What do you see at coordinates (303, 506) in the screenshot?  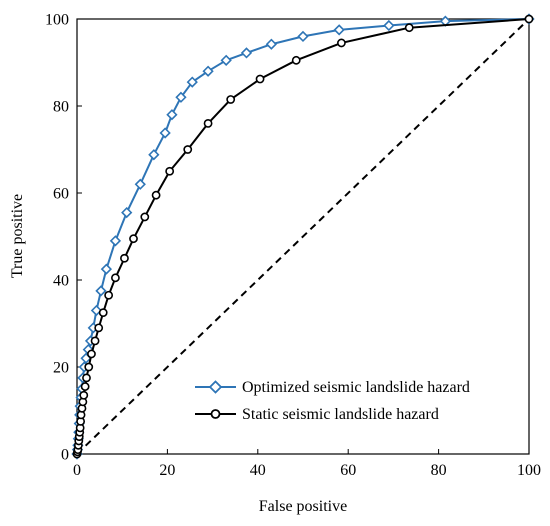 I see `x-axis-title: False positive` at bounding box center [303, 506].